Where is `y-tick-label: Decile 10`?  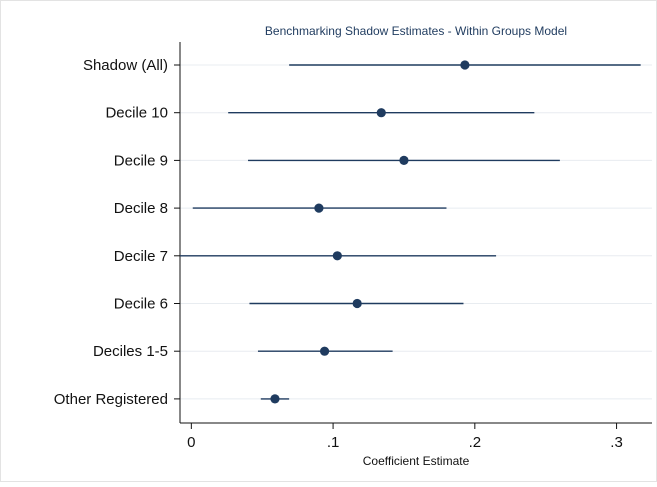
y-tick-label: Decile 10 is located at coordinates (136, 113).